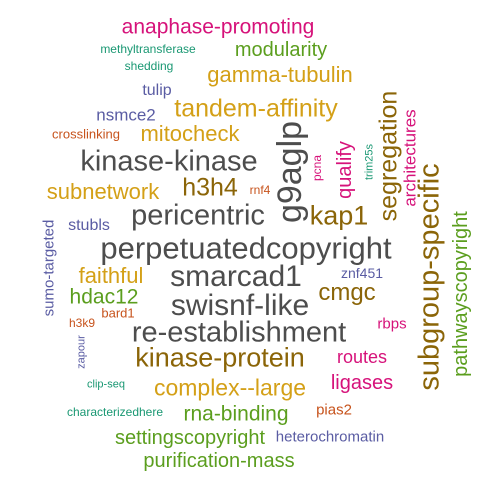  I want to click on word-characterizedhere: characterizedhere, so click(115, 412).